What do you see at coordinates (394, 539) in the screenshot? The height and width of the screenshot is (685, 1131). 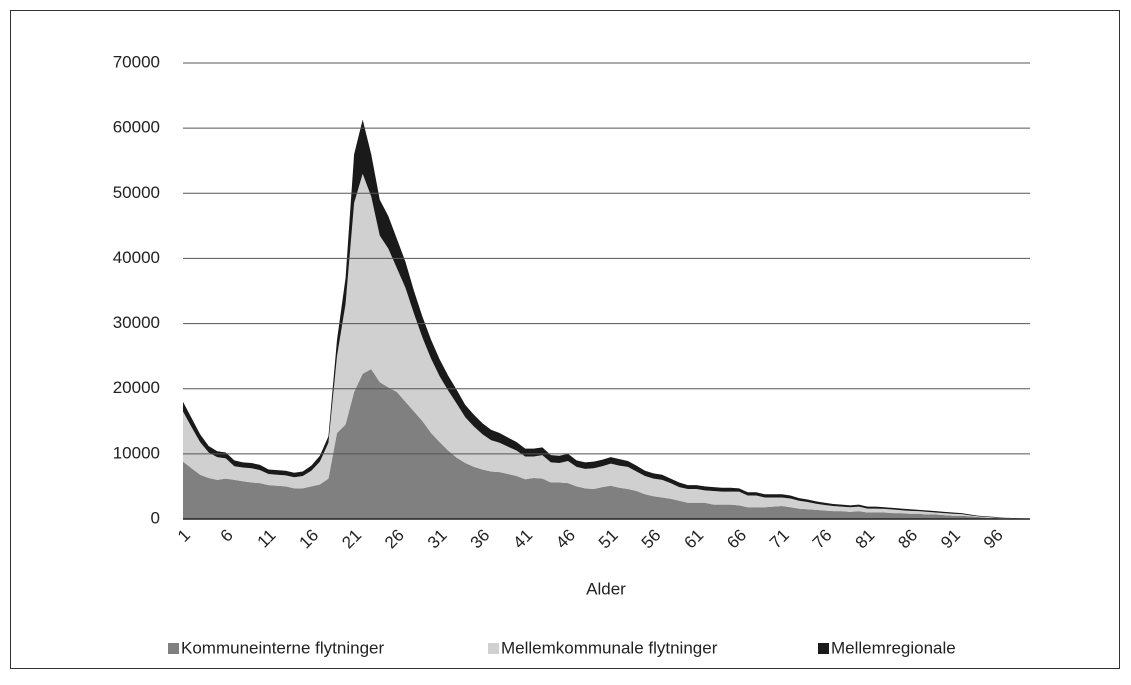 I see `x-tick-label: 26` at bounding box center [394, 539].